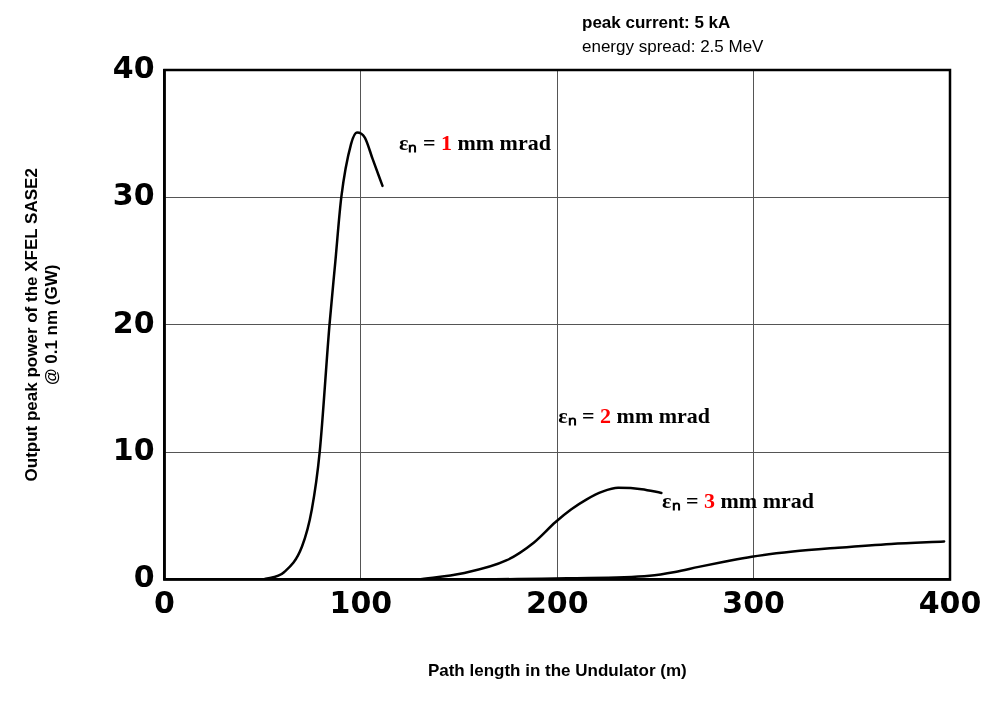  What do you see at coordinates (673, 46) in the screenshot?
I see `text: energy spread: 2.5 MeV` at bounding box center [673, 46].